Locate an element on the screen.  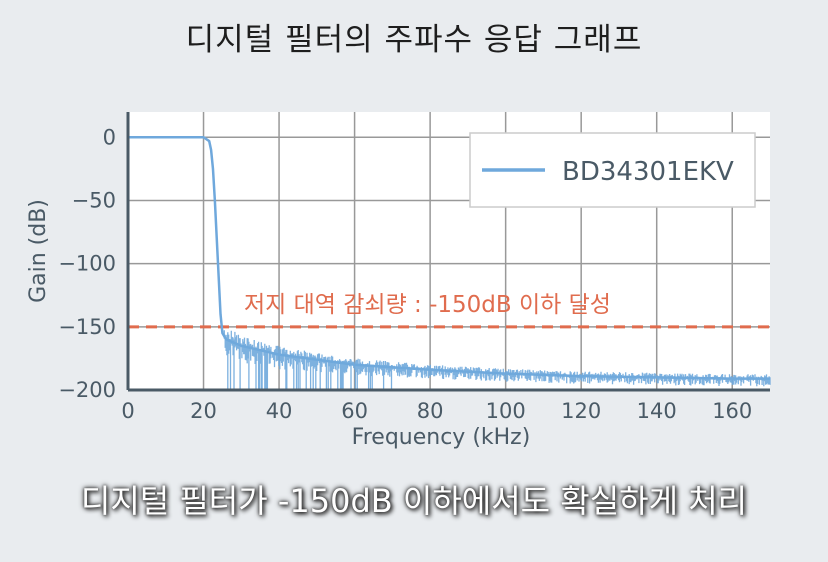
x-tick-label: 160 is located at coordinates (732, 411).